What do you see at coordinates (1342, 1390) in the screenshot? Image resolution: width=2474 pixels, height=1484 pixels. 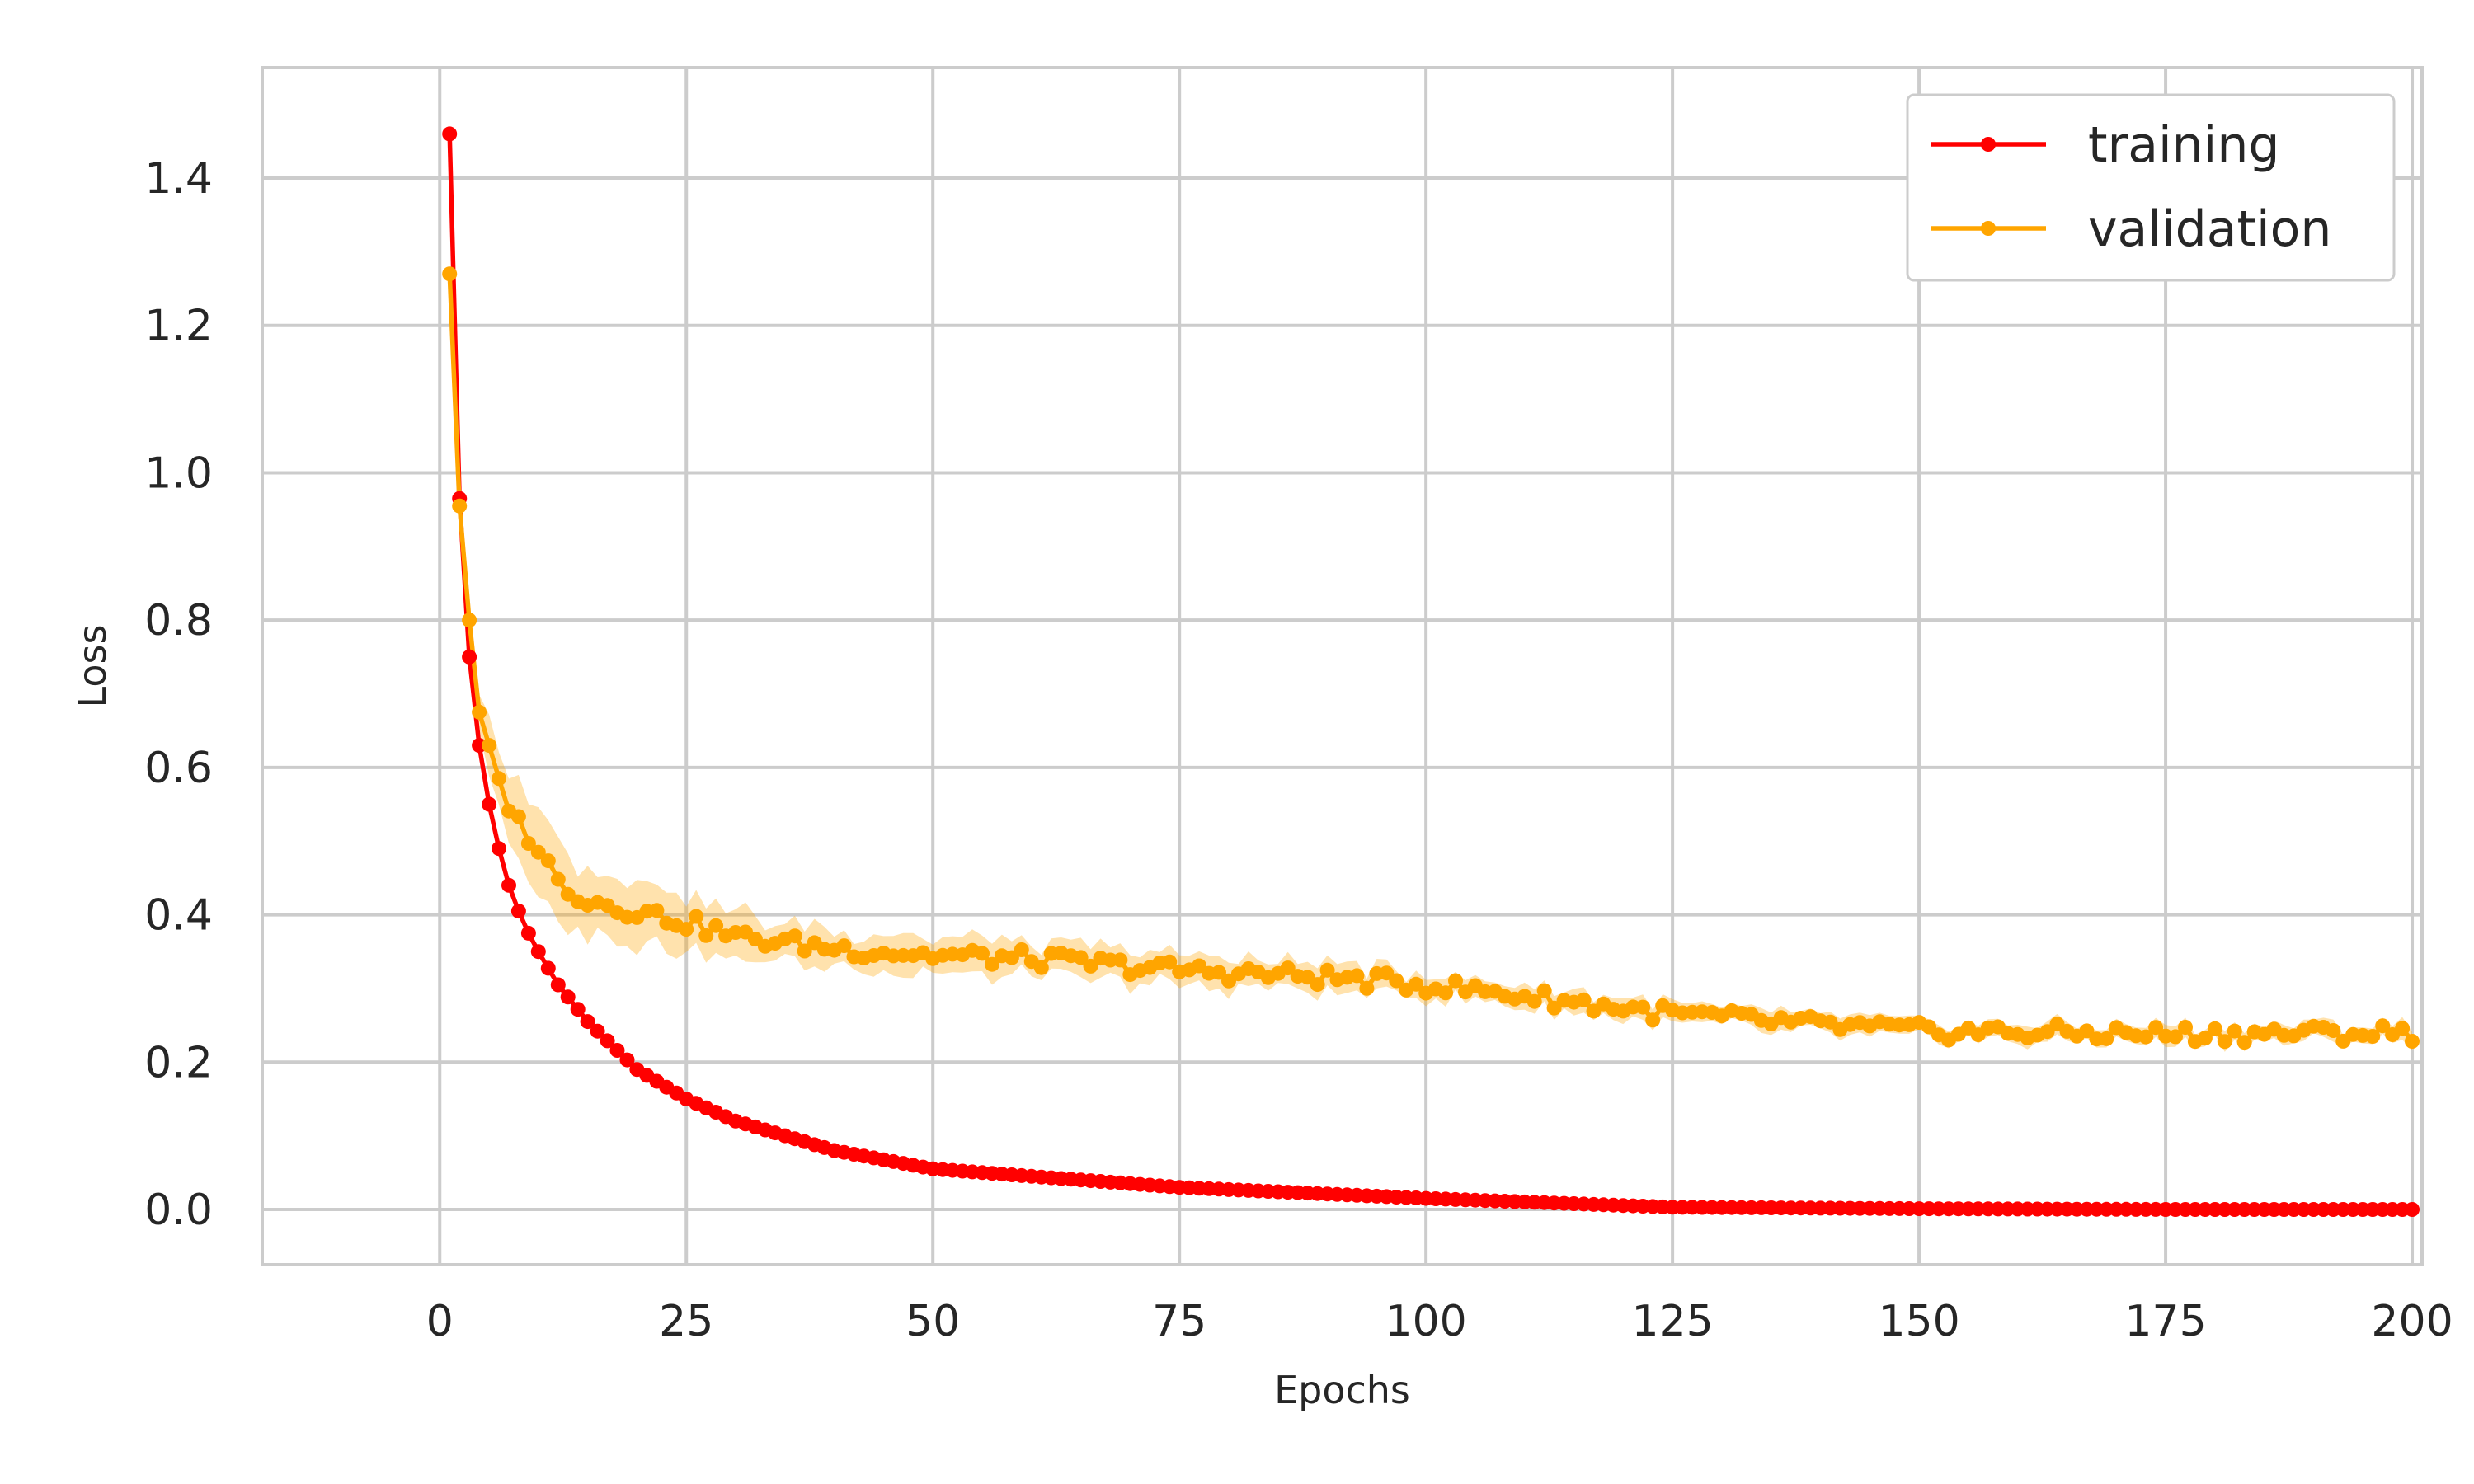 I see `x-axis-label: Epochs` at bounding box center [1342, 1390].